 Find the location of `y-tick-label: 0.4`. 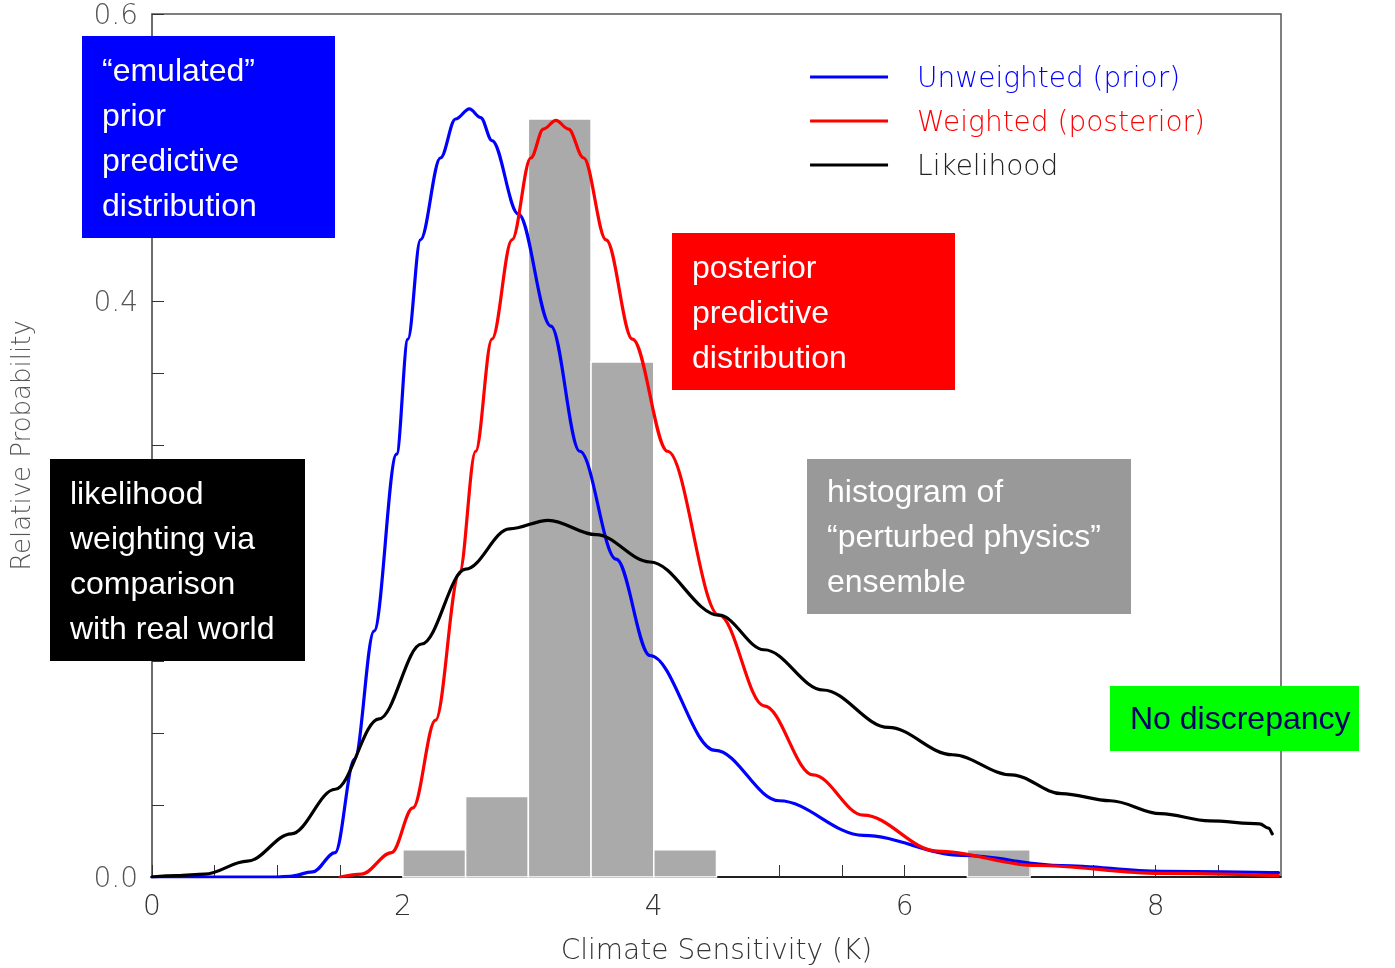

y-tick-label: 0.4 is located at coordinates (115, 302).